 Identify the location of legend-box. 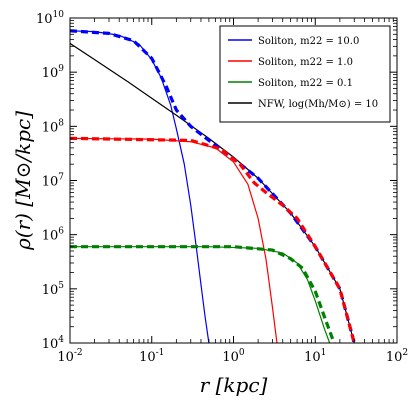
(305, 74).